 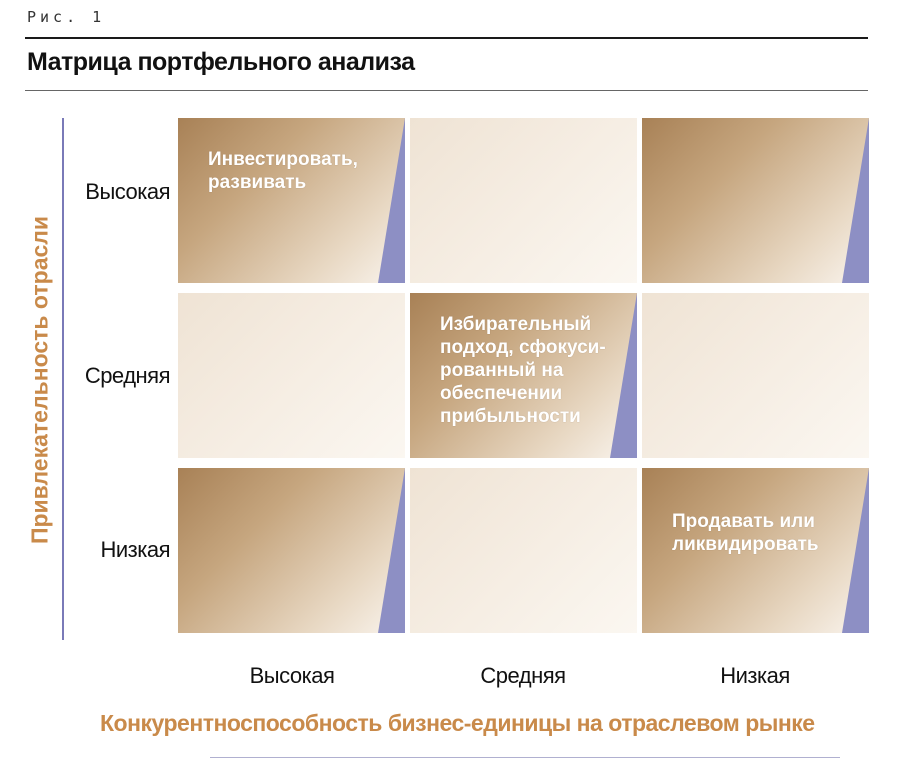 I want to click on top-rule, so click(x=446, y=38).